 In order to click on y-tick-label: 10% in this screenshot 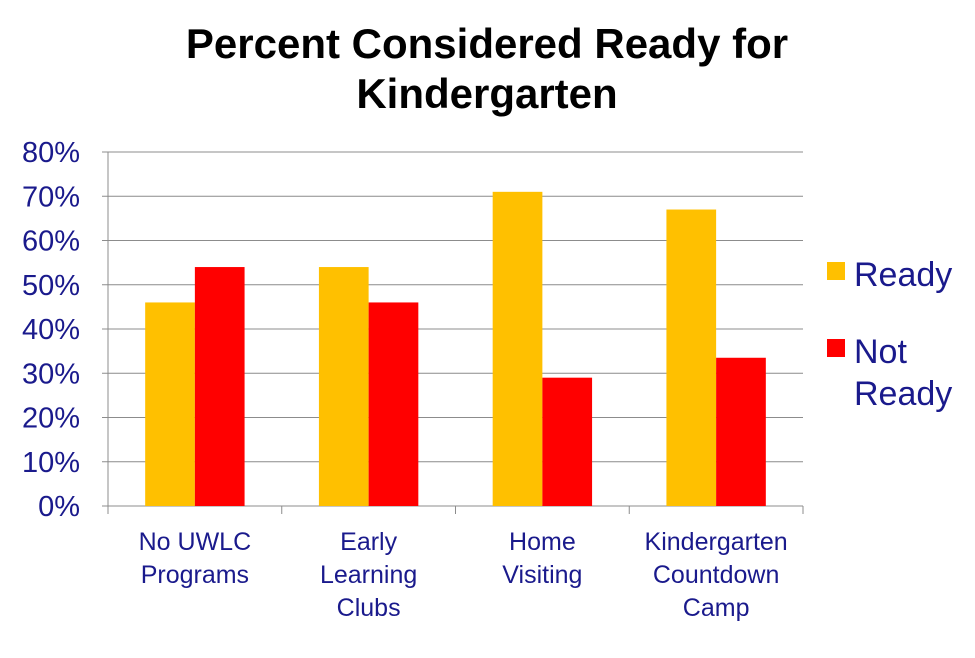, I will do `click(51, 463)`.